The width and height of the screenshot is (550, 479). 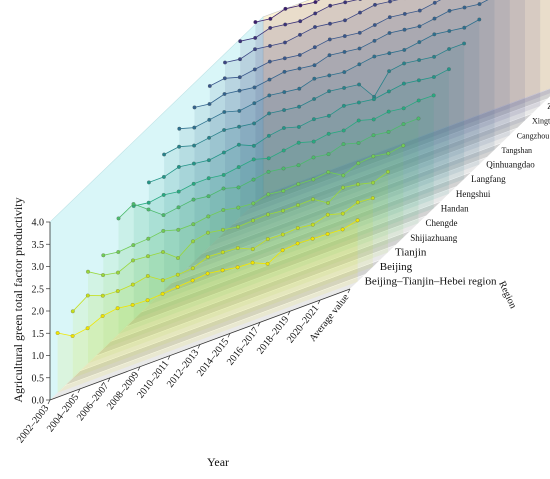 What do you see at coordinates (442, 223) in the screenshot?
I see `region-label: Chengde` at bounding box center [442, 223].